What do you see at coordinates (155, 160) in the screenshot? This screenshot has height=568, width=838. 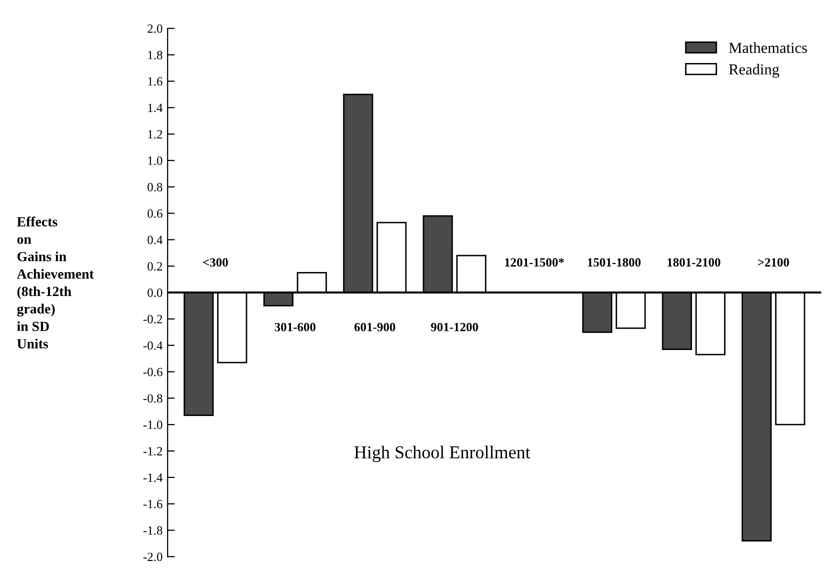 I see `y-tick-label: 1.0` at bounding box center [155, 160].